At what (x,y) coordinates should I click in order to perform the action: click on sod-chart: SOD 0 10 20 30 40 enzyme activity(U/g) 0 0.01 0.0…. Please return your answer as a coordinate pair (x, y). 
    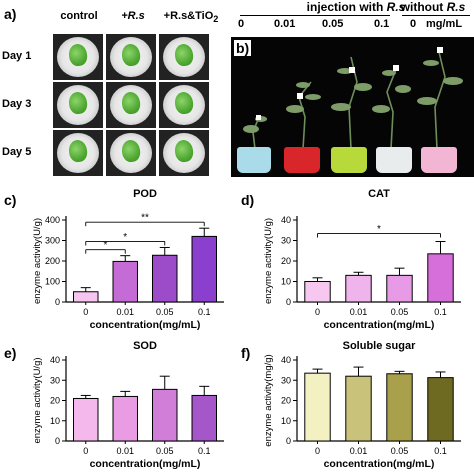
    Looking at the image, I should click on (128, 405).